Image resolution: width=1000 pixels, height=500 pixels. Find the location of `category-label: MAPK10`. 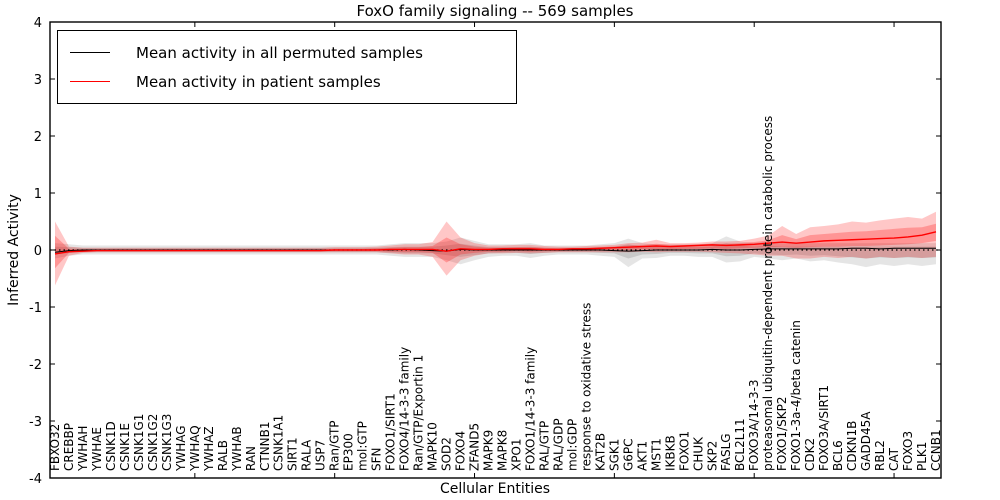

category-label: MAPK10 is located at coordinates (433, 446).